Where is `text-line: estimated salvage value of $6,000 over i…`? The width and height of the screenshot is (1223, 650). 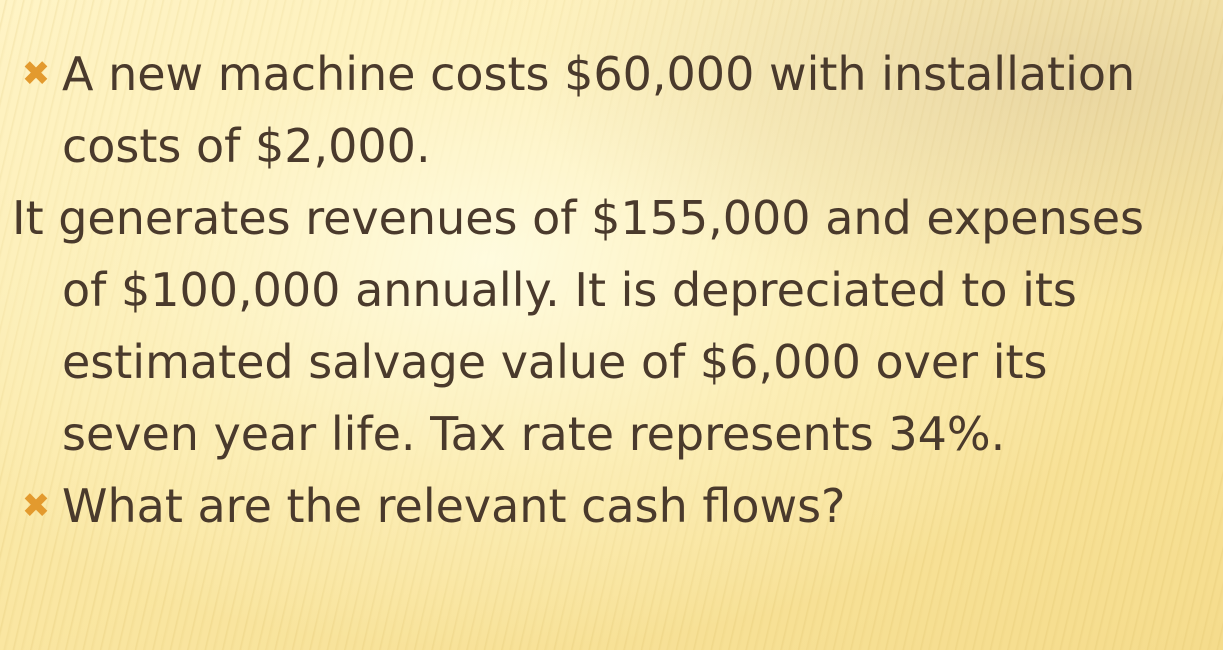
text-line: estimated salvage value of $6,000 over i… is located at coordinates (555, 362).